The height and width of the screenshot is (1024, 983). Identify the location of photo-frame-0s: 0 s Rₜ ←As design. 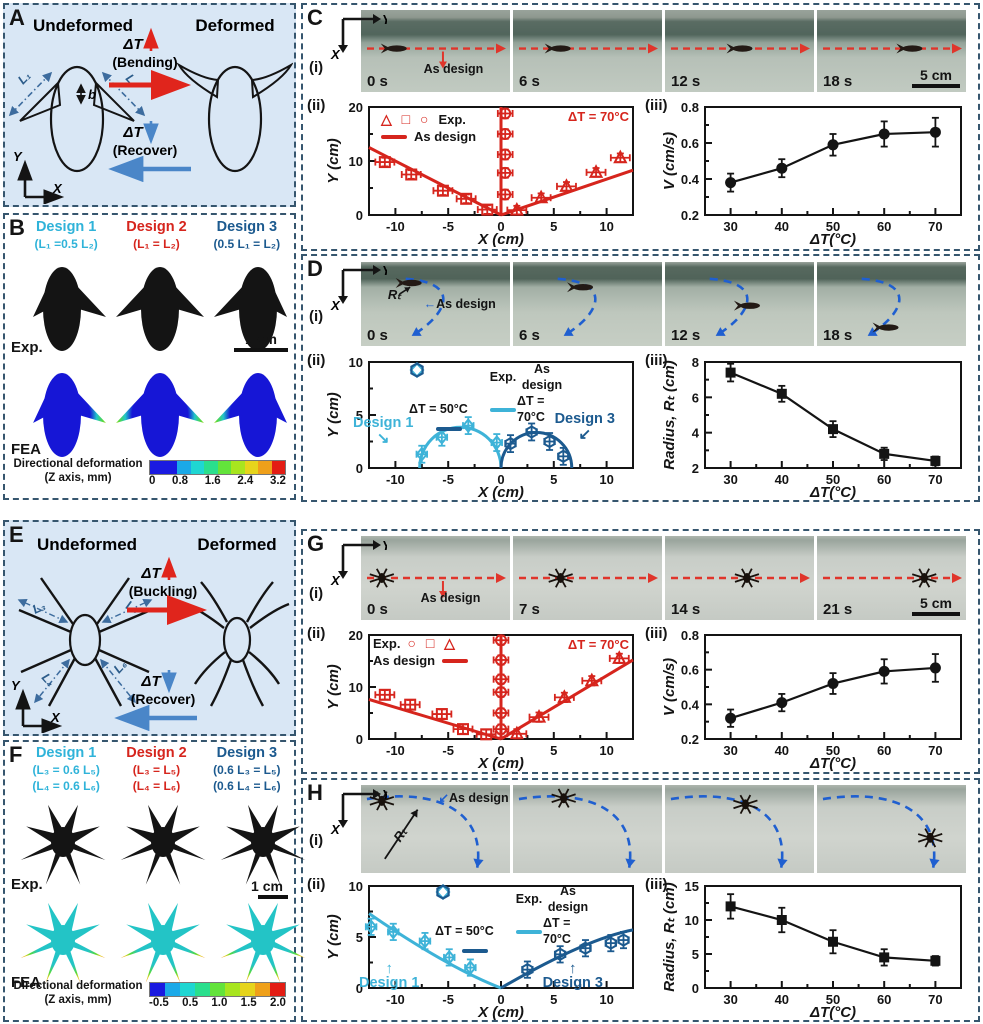
(435, 304).